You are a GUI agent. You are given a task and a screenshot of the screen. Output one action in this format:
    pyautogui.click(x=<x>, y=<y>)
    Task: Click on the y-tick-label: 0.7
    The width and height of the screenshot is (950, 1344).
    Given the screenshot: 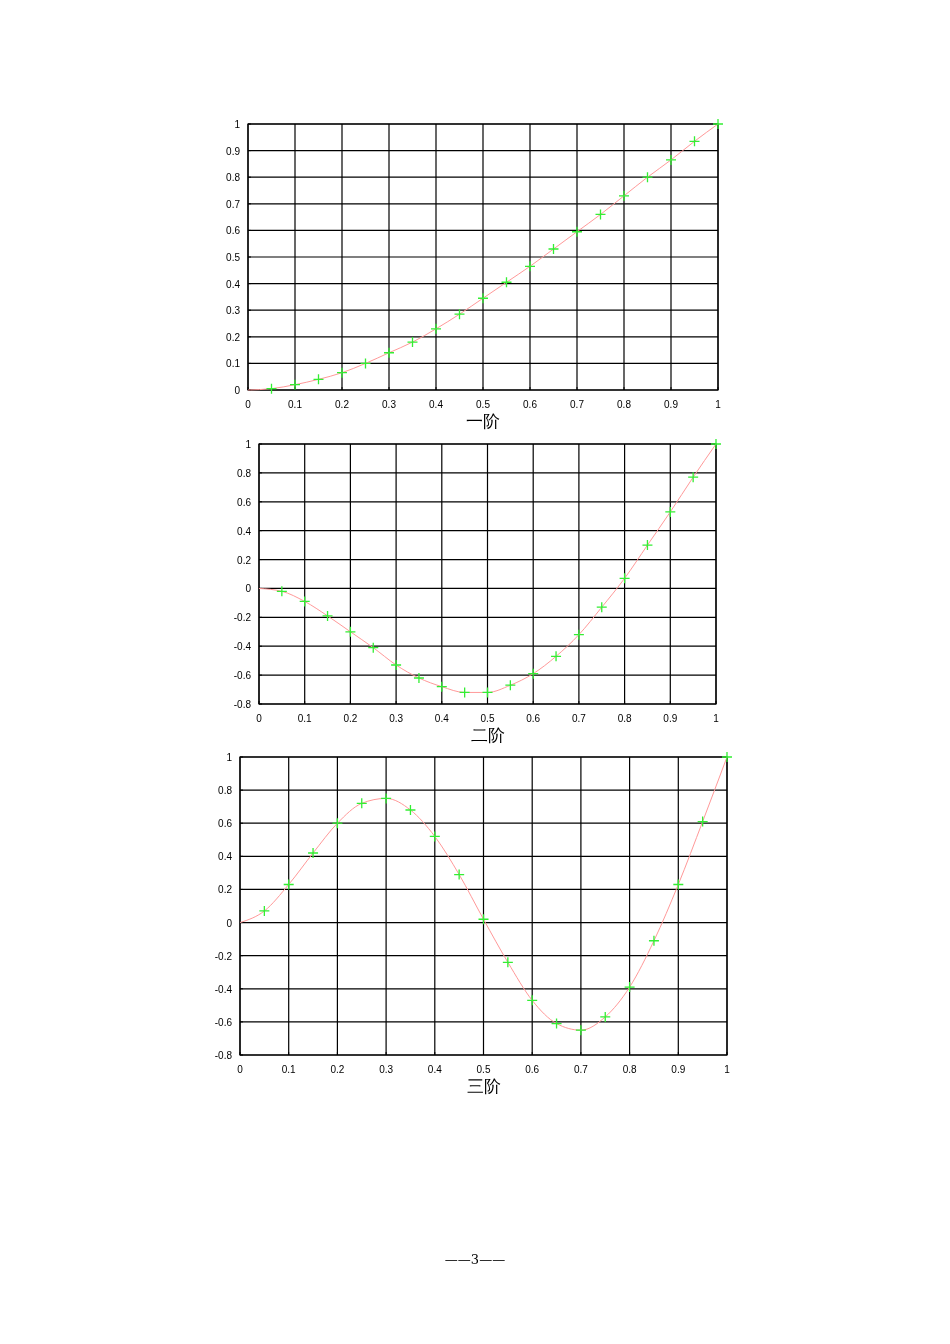 What is the action you would take?
    pyautogui.click(x=233, y=204)
    